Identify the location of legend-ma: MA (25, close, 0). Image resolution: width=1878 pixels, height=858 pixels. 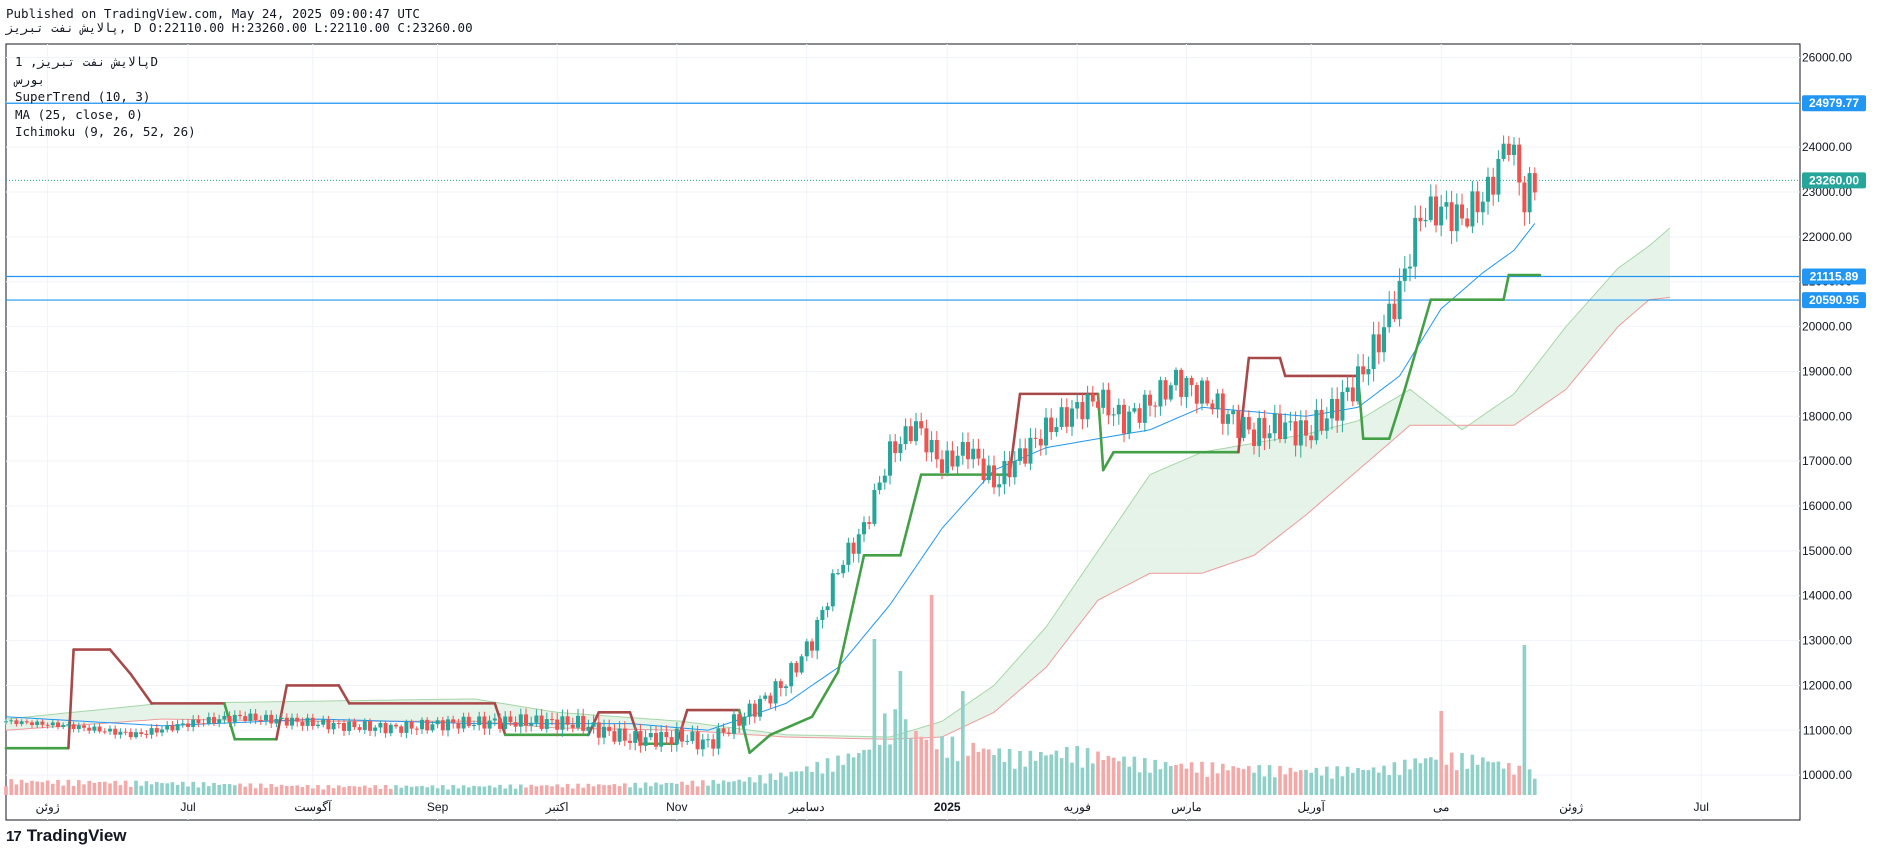
(79, 114).